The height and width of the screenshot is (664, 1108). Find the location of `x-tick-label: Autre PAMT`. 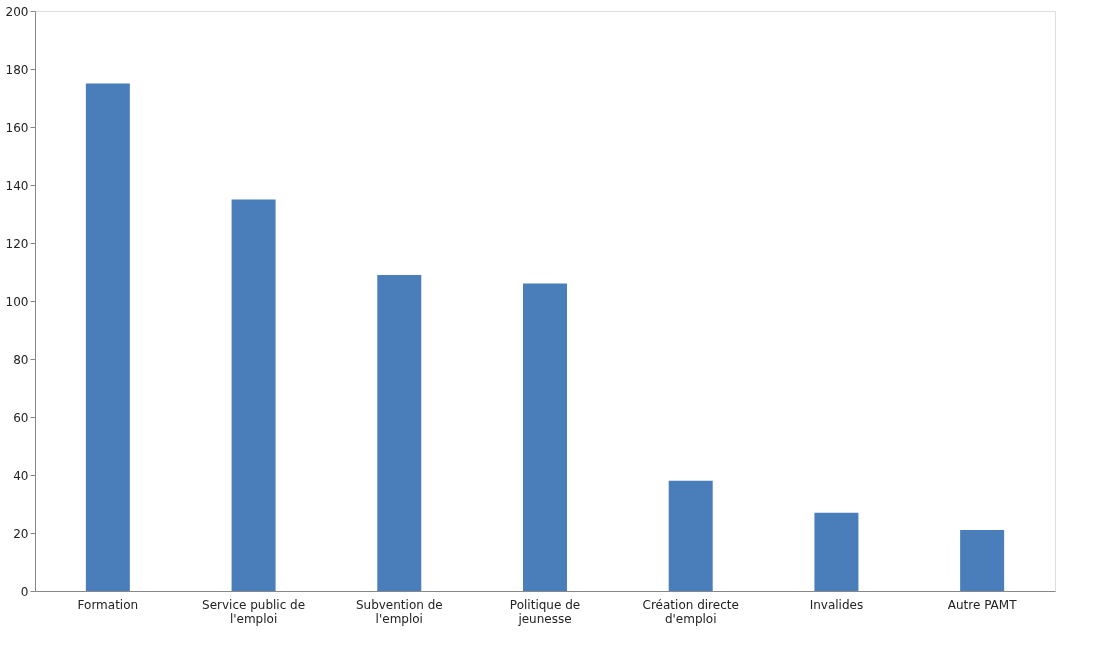

x-tick-label: Autre PAMT is located at coordinates (982, 604).